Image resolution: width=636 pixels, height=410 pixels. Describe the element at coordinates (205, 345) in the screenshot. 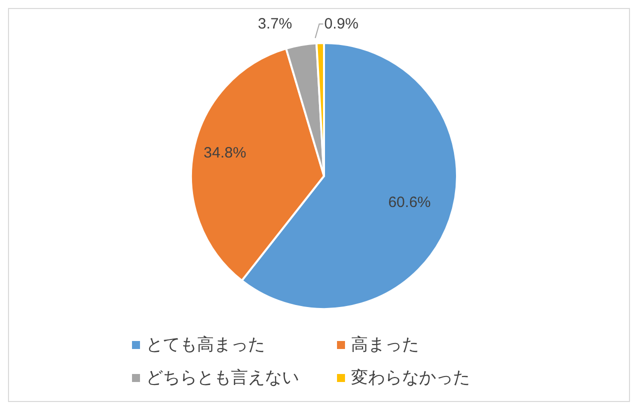

I see `legend-label: とても高まった` at that location.